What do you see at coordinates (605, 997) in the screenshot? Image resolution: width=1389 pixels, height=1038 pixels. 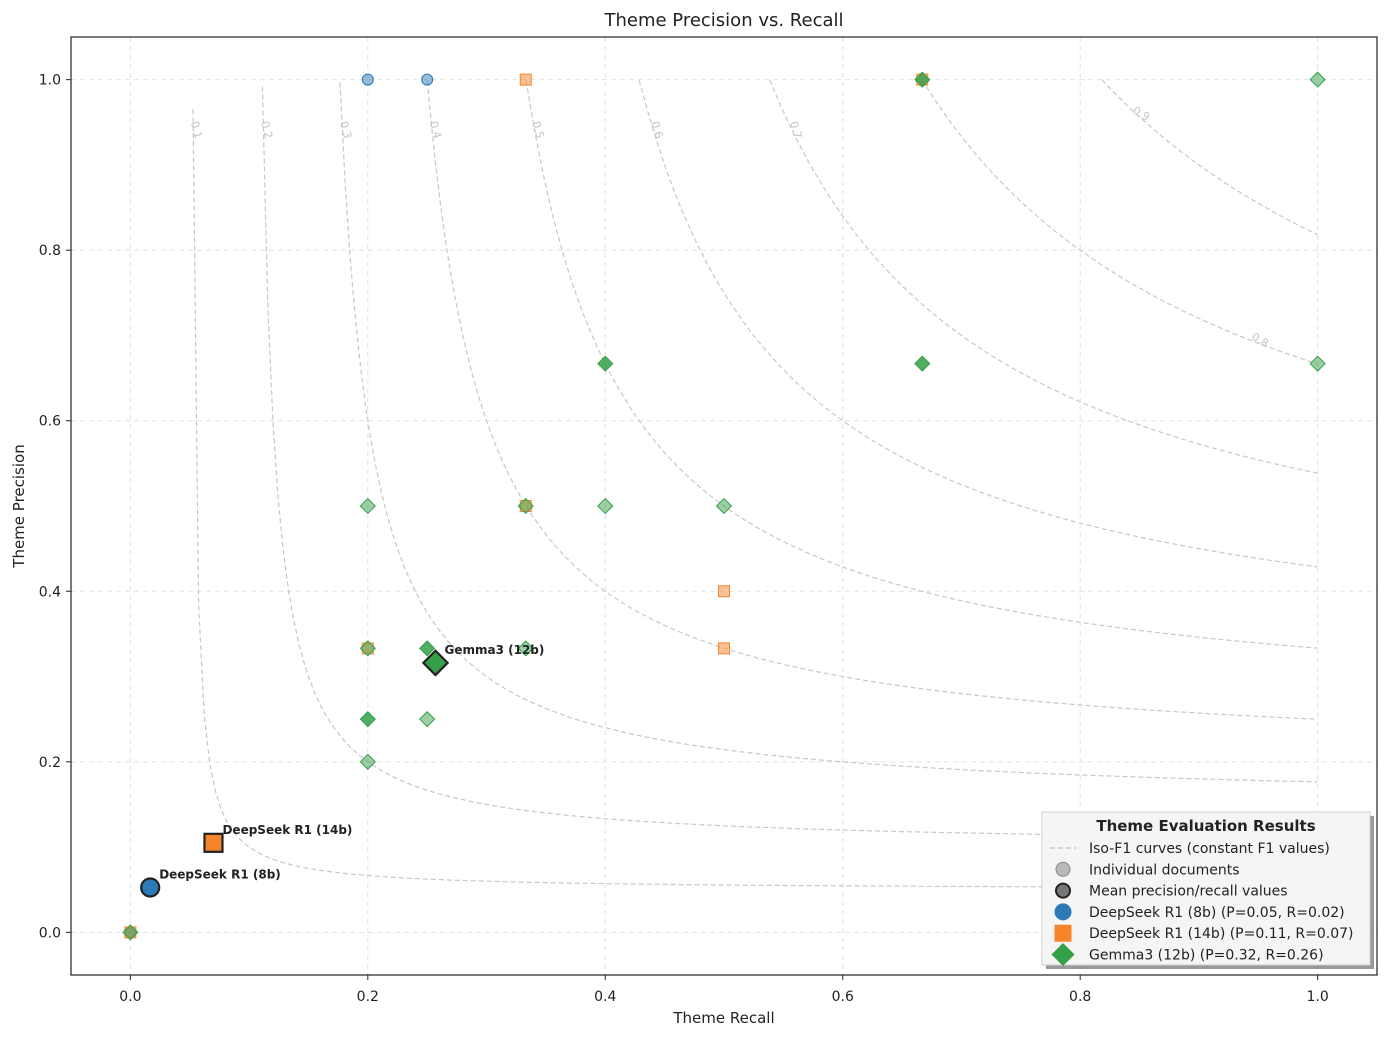 I see `x-tick-label: 0.4` at bounding box center [605, 997].